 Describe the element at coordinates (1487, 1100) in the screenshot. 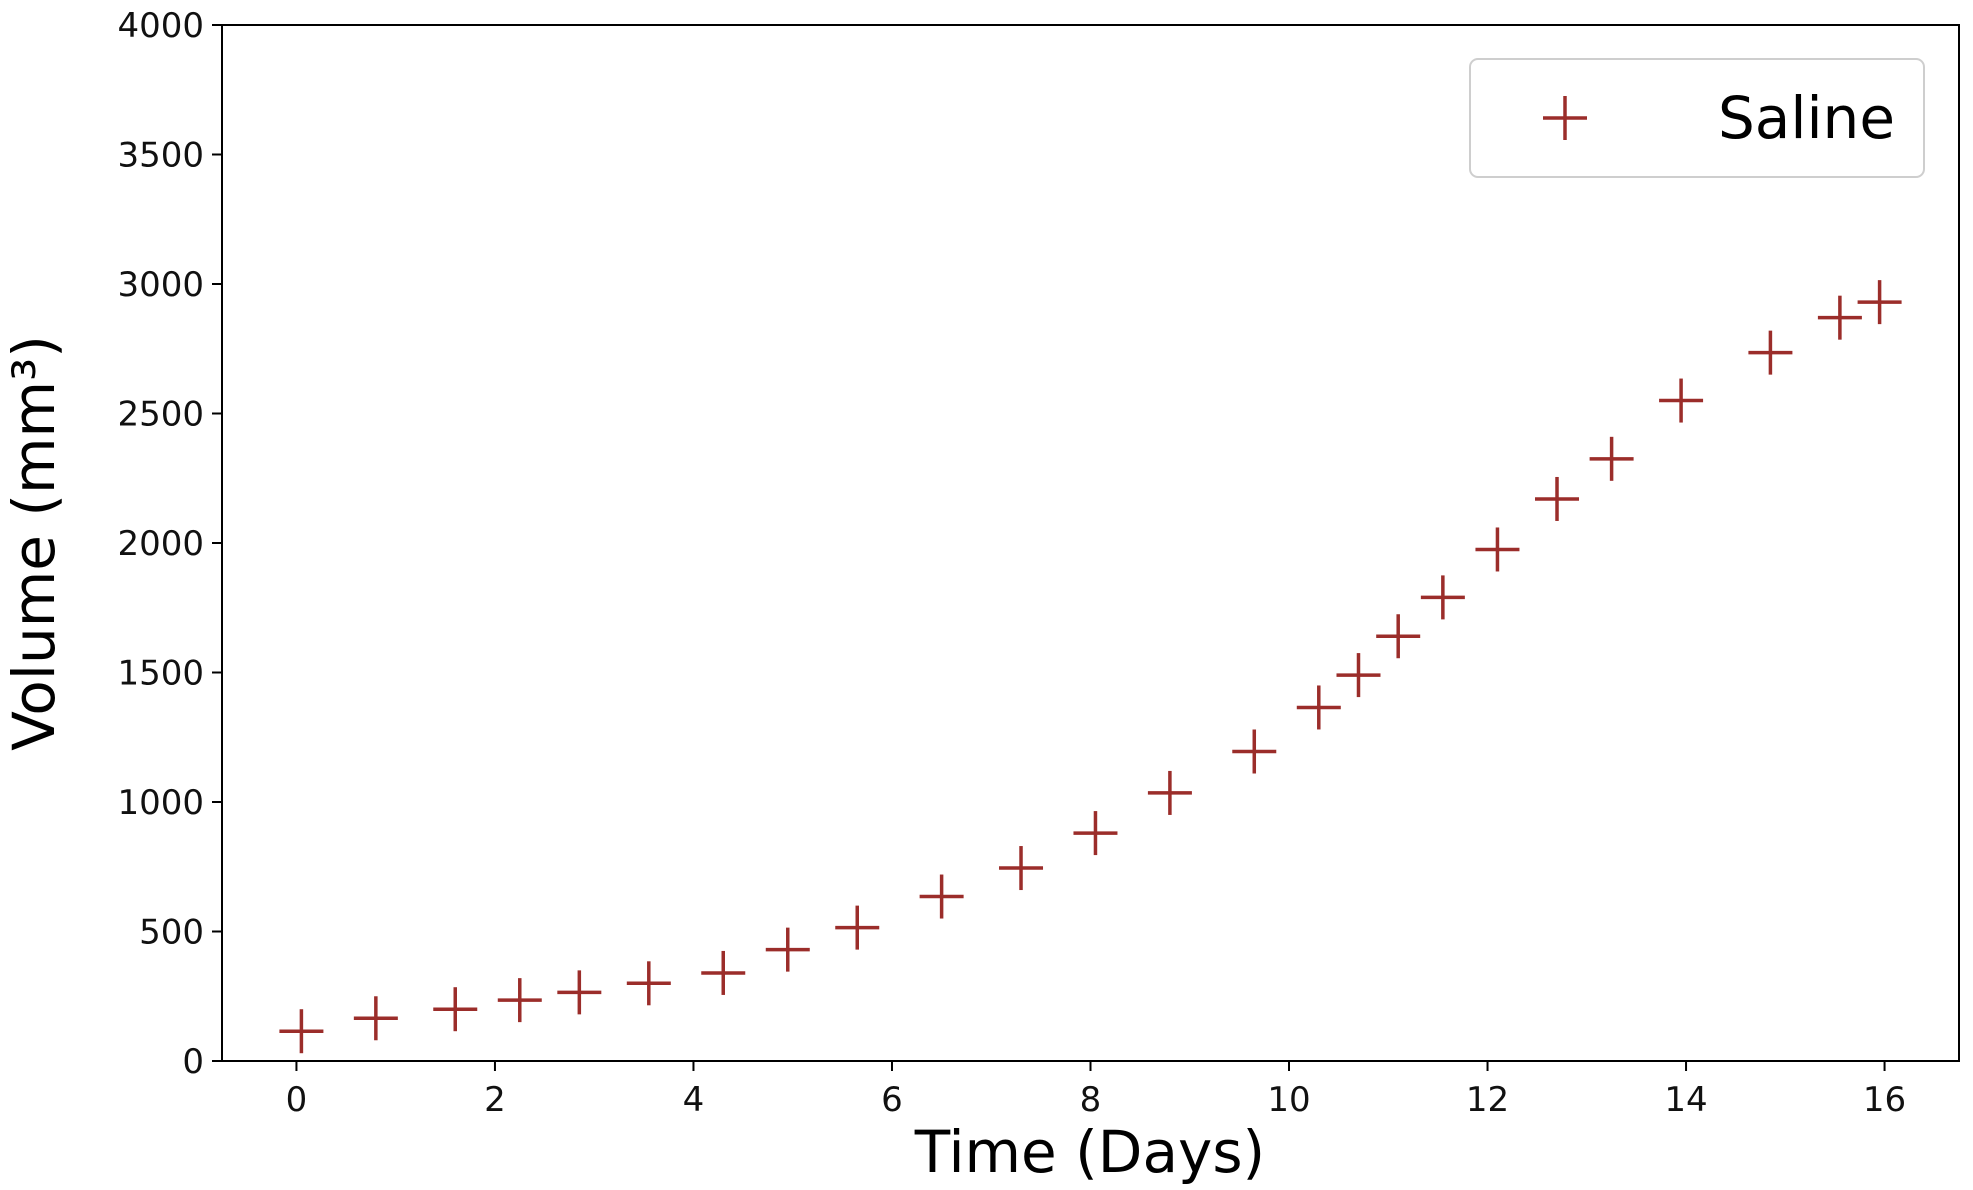

I see `x-tick-label: 12` at that location.